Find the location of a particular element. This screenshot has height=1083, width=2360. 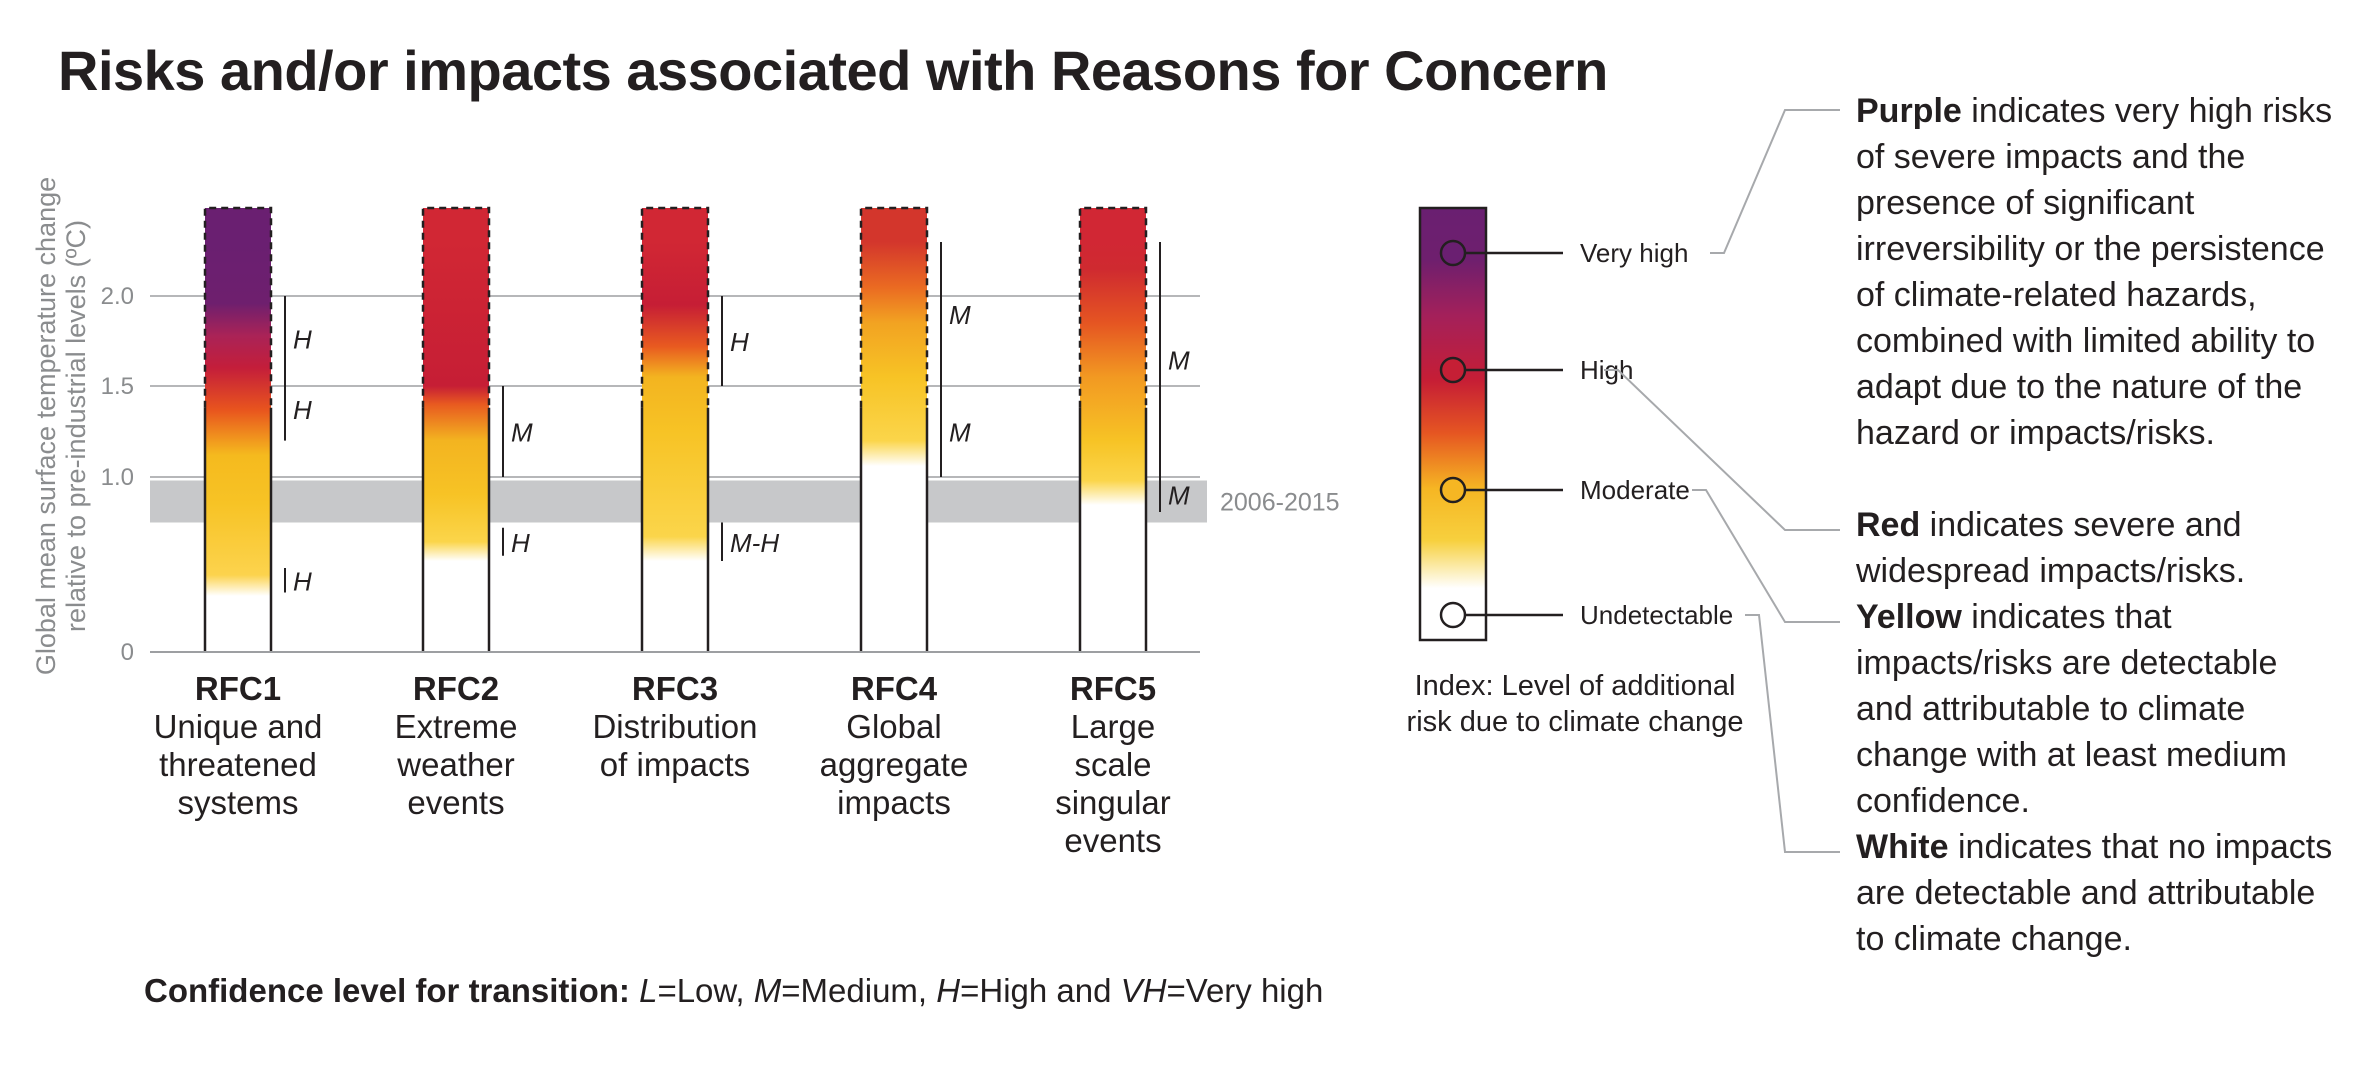

connector-purple is located at coordinates (1775, 181).